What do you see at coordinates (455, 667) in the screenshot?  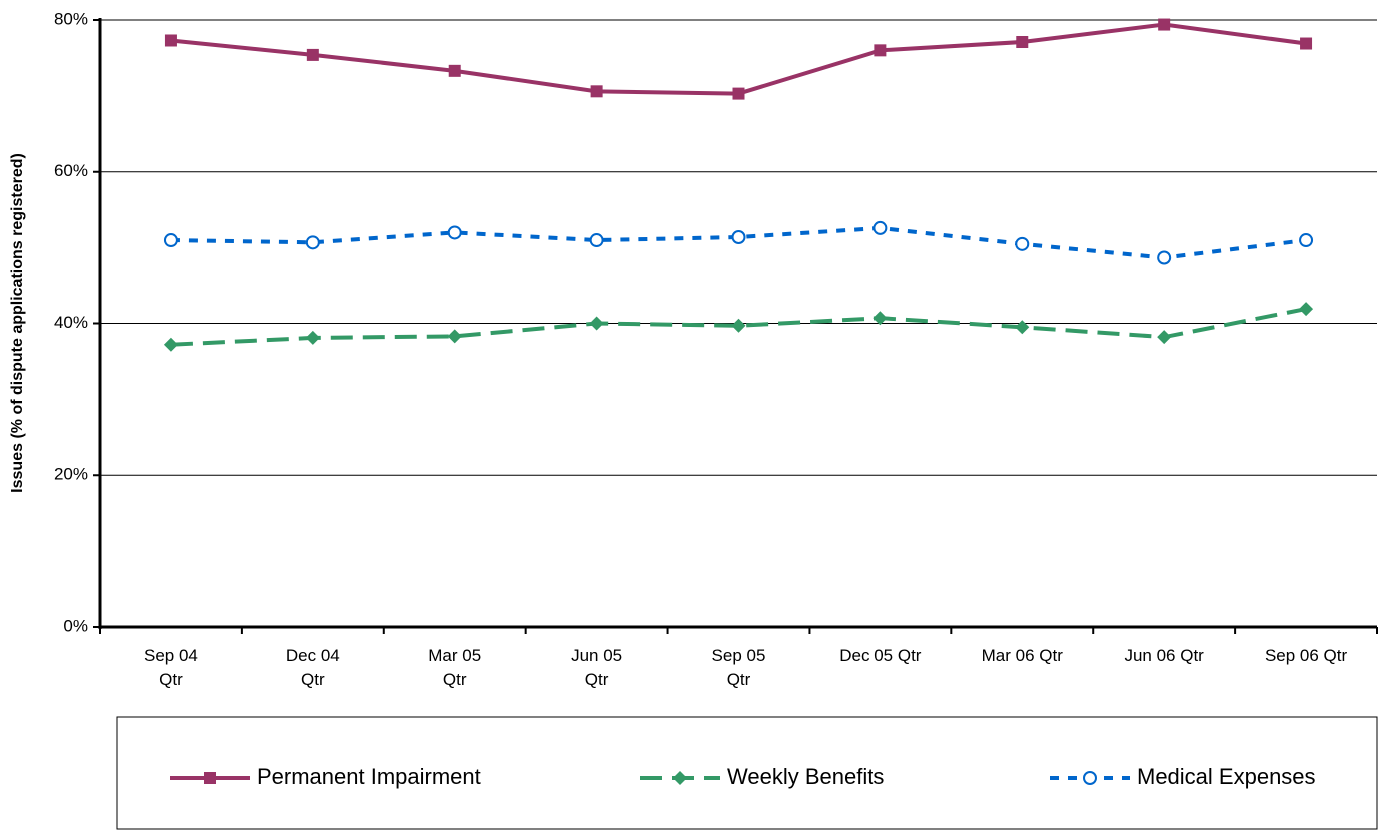 I see `x-tick-label: Mar 05 Qtr` at bounding box center [455, 667].